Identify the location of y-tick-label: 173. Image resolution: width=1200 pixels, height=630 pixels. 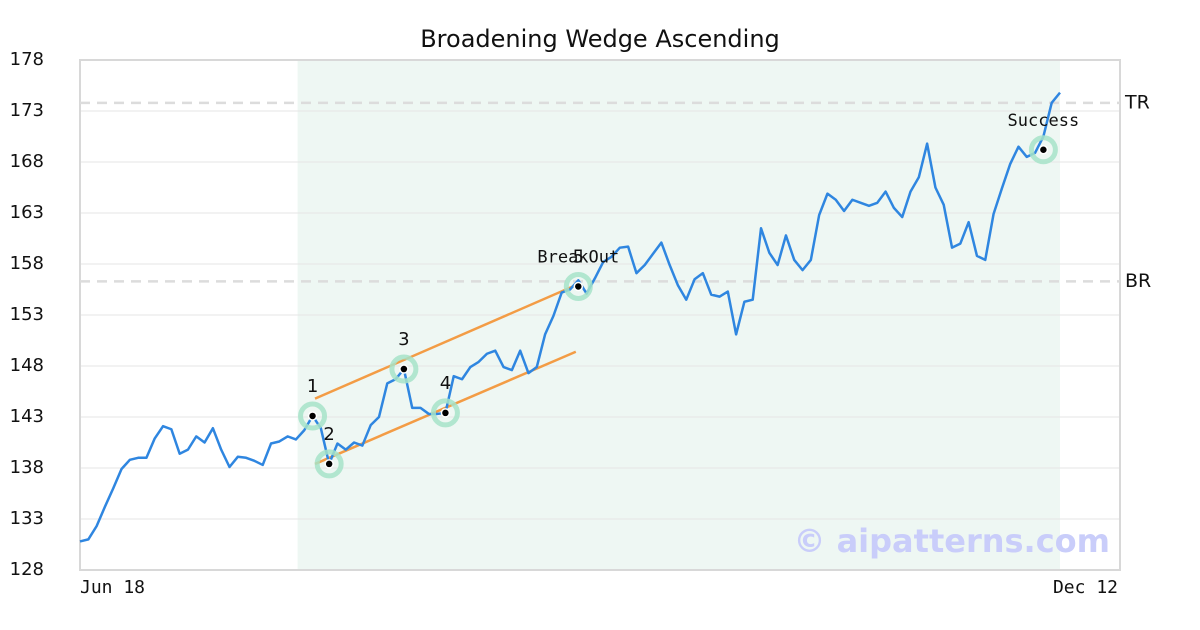
(27, 110).